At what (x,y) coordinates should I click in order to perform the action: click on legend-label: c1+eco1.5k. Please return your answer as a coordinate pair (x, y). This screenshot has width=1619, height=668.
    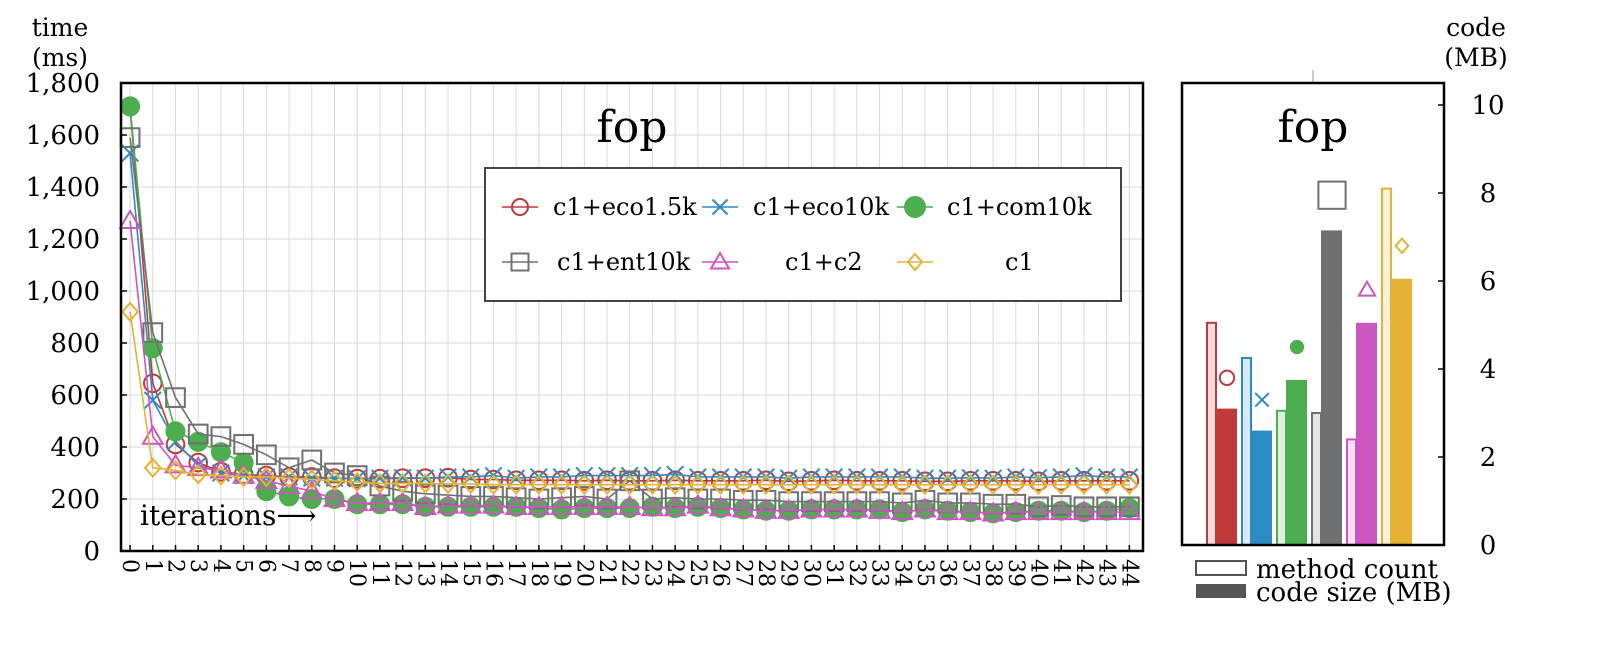
    Looking at the image, I should click on (625, 207).